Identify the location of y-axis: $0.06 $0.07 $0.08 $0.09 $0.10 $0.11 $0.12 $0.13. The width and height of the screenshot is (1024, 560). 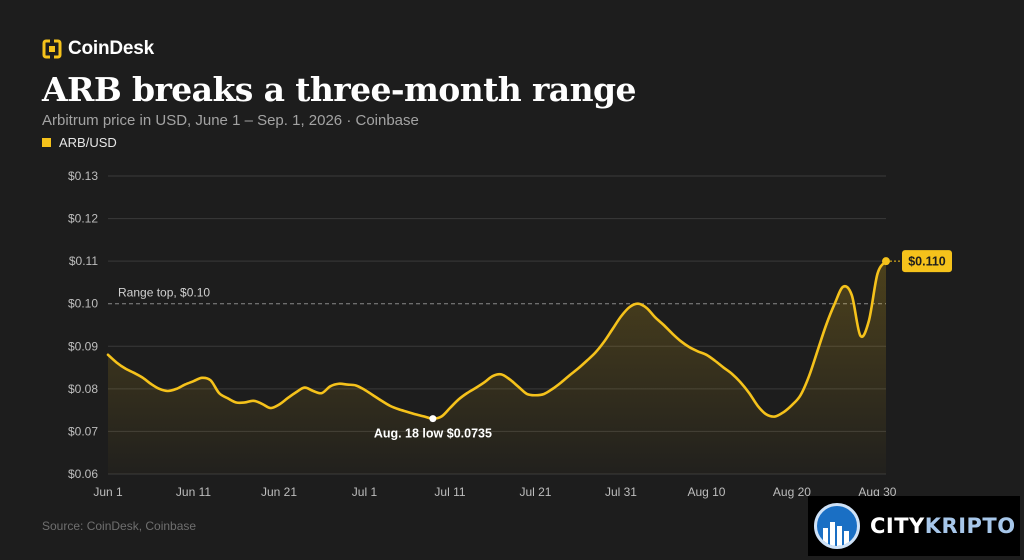
(83, 325).